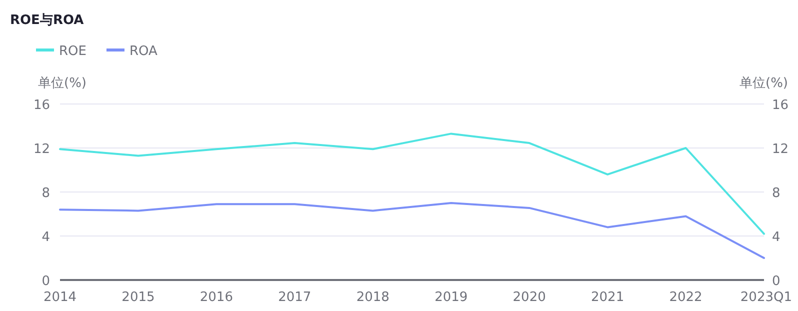 The height and width of the screenshot is (311, 798). I want to click on y2-axis-title: 单位(%), so click(764, 83).